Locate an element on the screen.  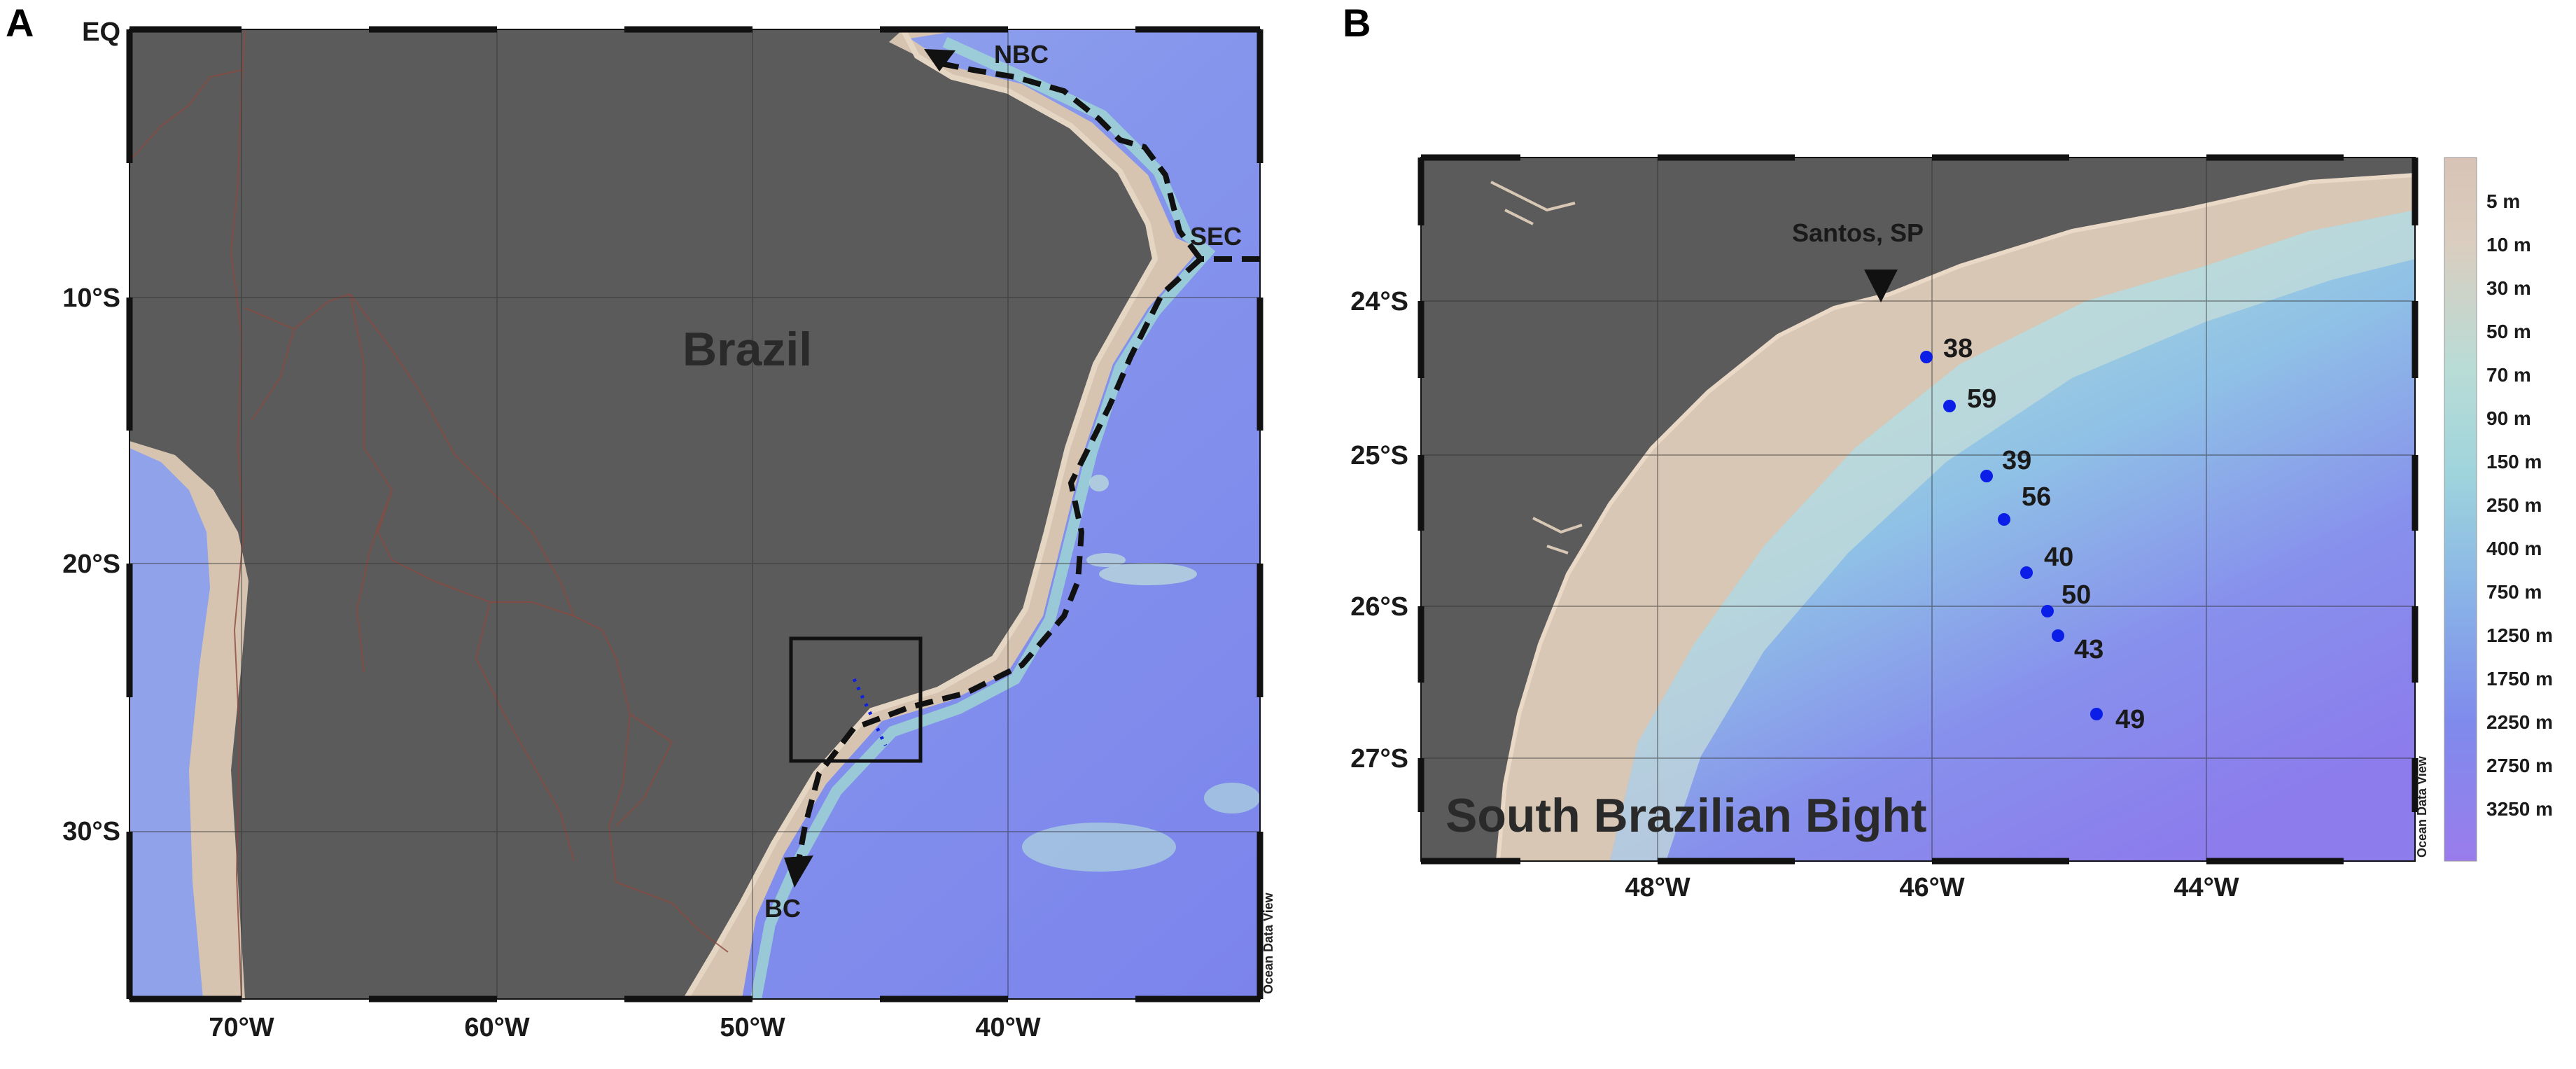
panel-a-lat-ticks: EQ 10°S 20°S 30°S is located at coordinates (91, 432).